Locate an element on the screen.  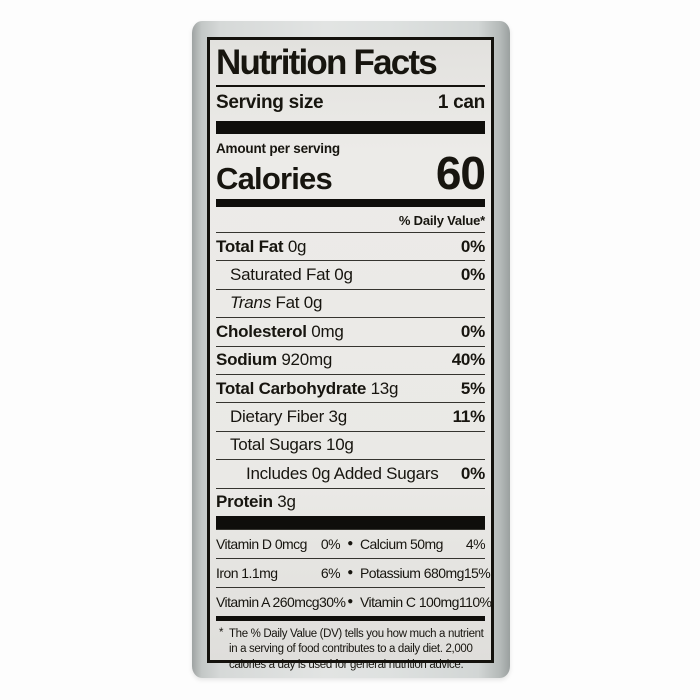
nutrient-name-amount: Trans Fat 0g is located at coordinates (276, 303).